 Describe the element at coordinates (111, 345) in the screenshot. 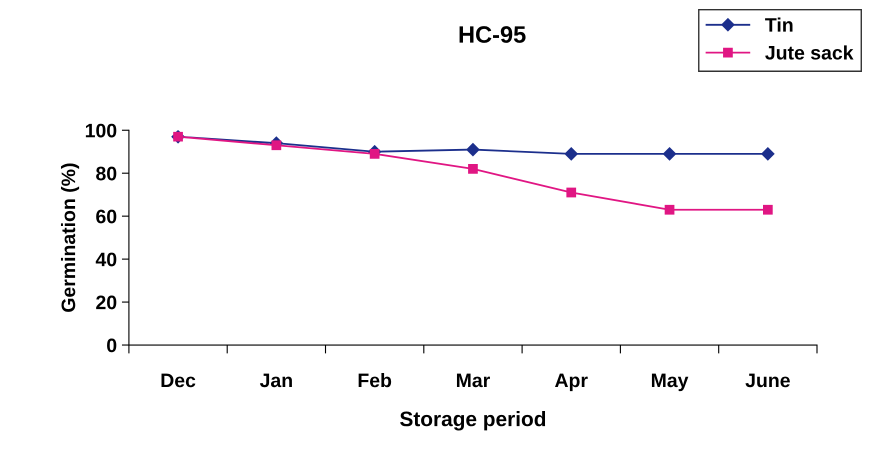

I see `y-tick-label: 0` at that location.